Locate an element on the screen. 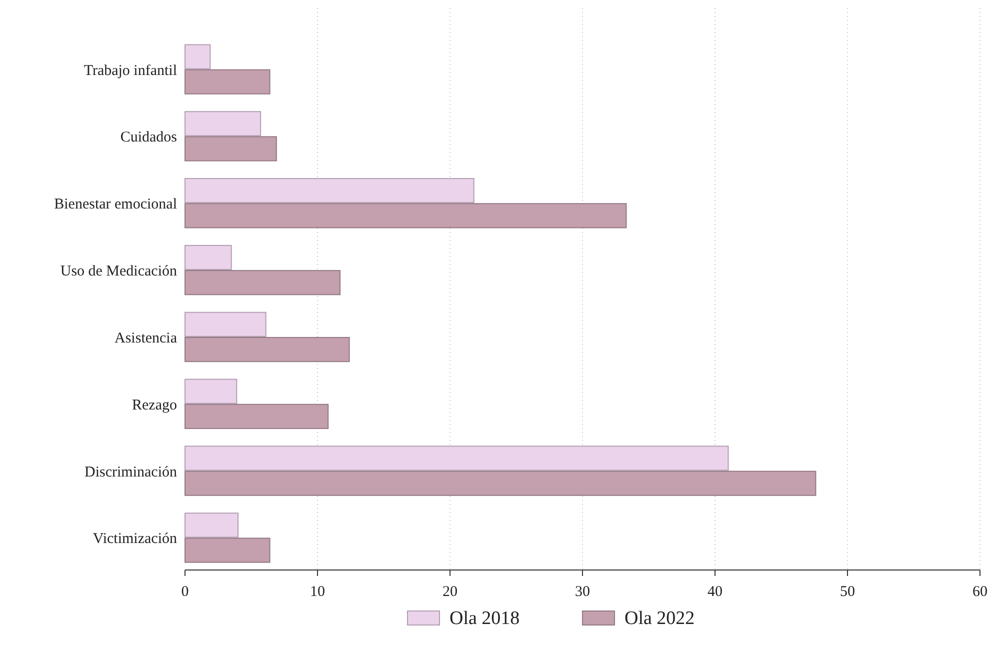 This screenshot has width=999, height=653. x-tick-label: 0 is located at coordinates (185, 592).